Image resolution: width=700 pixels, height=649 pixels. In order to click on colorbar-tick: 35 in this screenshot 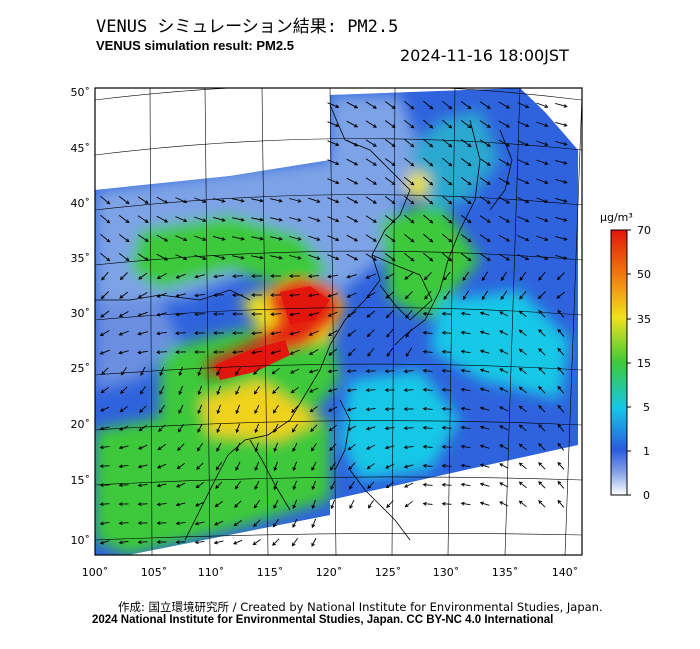, I will do `click(644, 319)`.